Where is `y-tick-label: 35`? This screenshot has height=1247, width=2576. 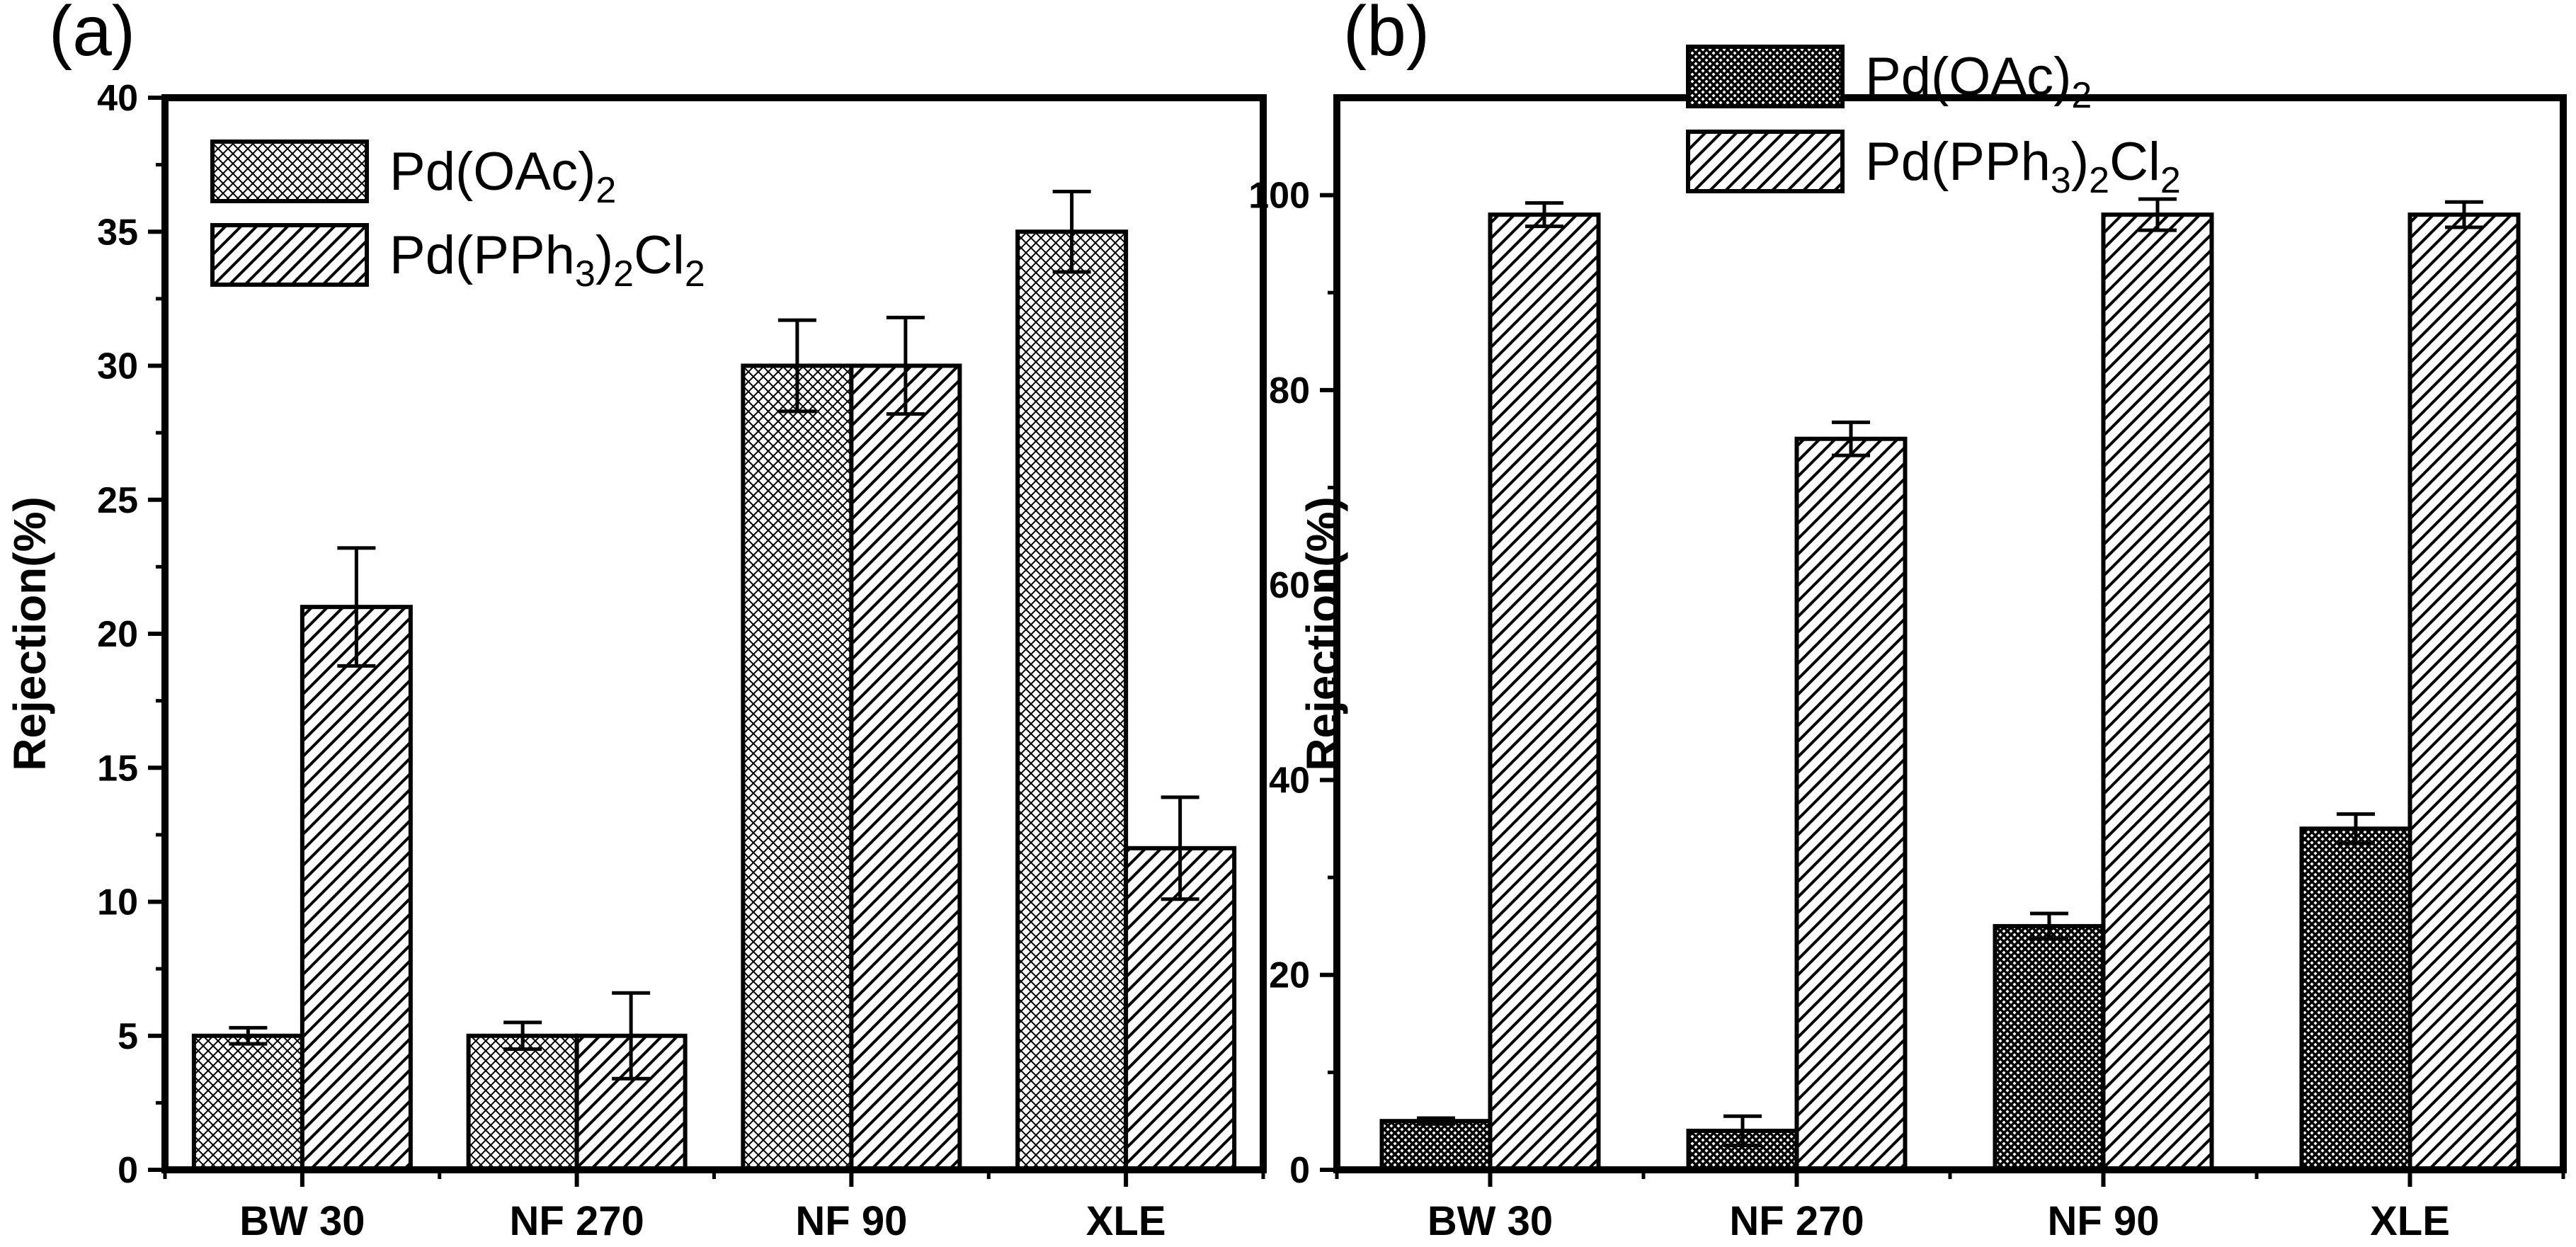 y-tick-label: 35 is located at coordinates (117, 232).